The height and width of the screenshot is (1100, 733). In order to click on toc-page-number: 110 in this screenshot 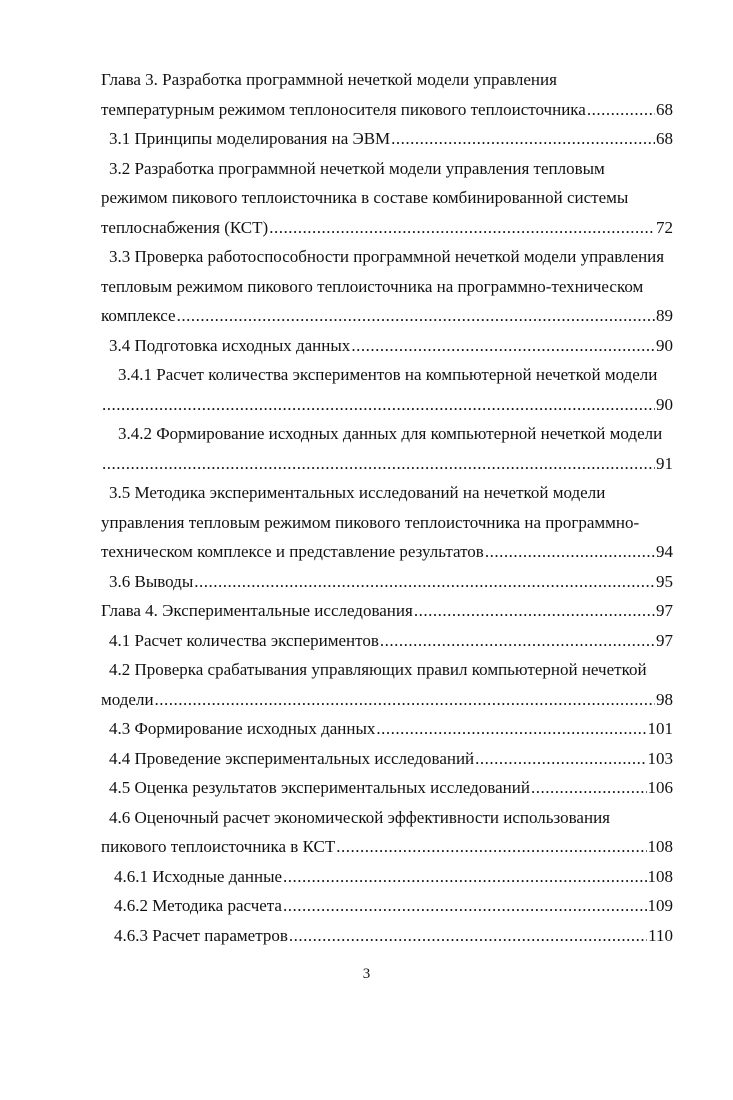, I will do `click(660, 935)`.